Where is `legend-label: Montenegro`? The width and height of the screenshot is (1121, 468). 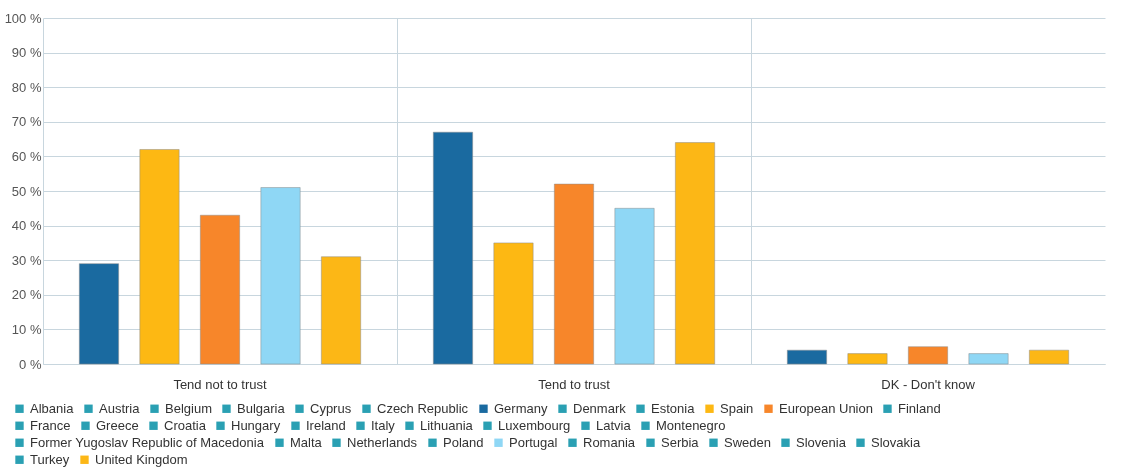
legend-label: Montenegro is located at coordinates (691, 425).